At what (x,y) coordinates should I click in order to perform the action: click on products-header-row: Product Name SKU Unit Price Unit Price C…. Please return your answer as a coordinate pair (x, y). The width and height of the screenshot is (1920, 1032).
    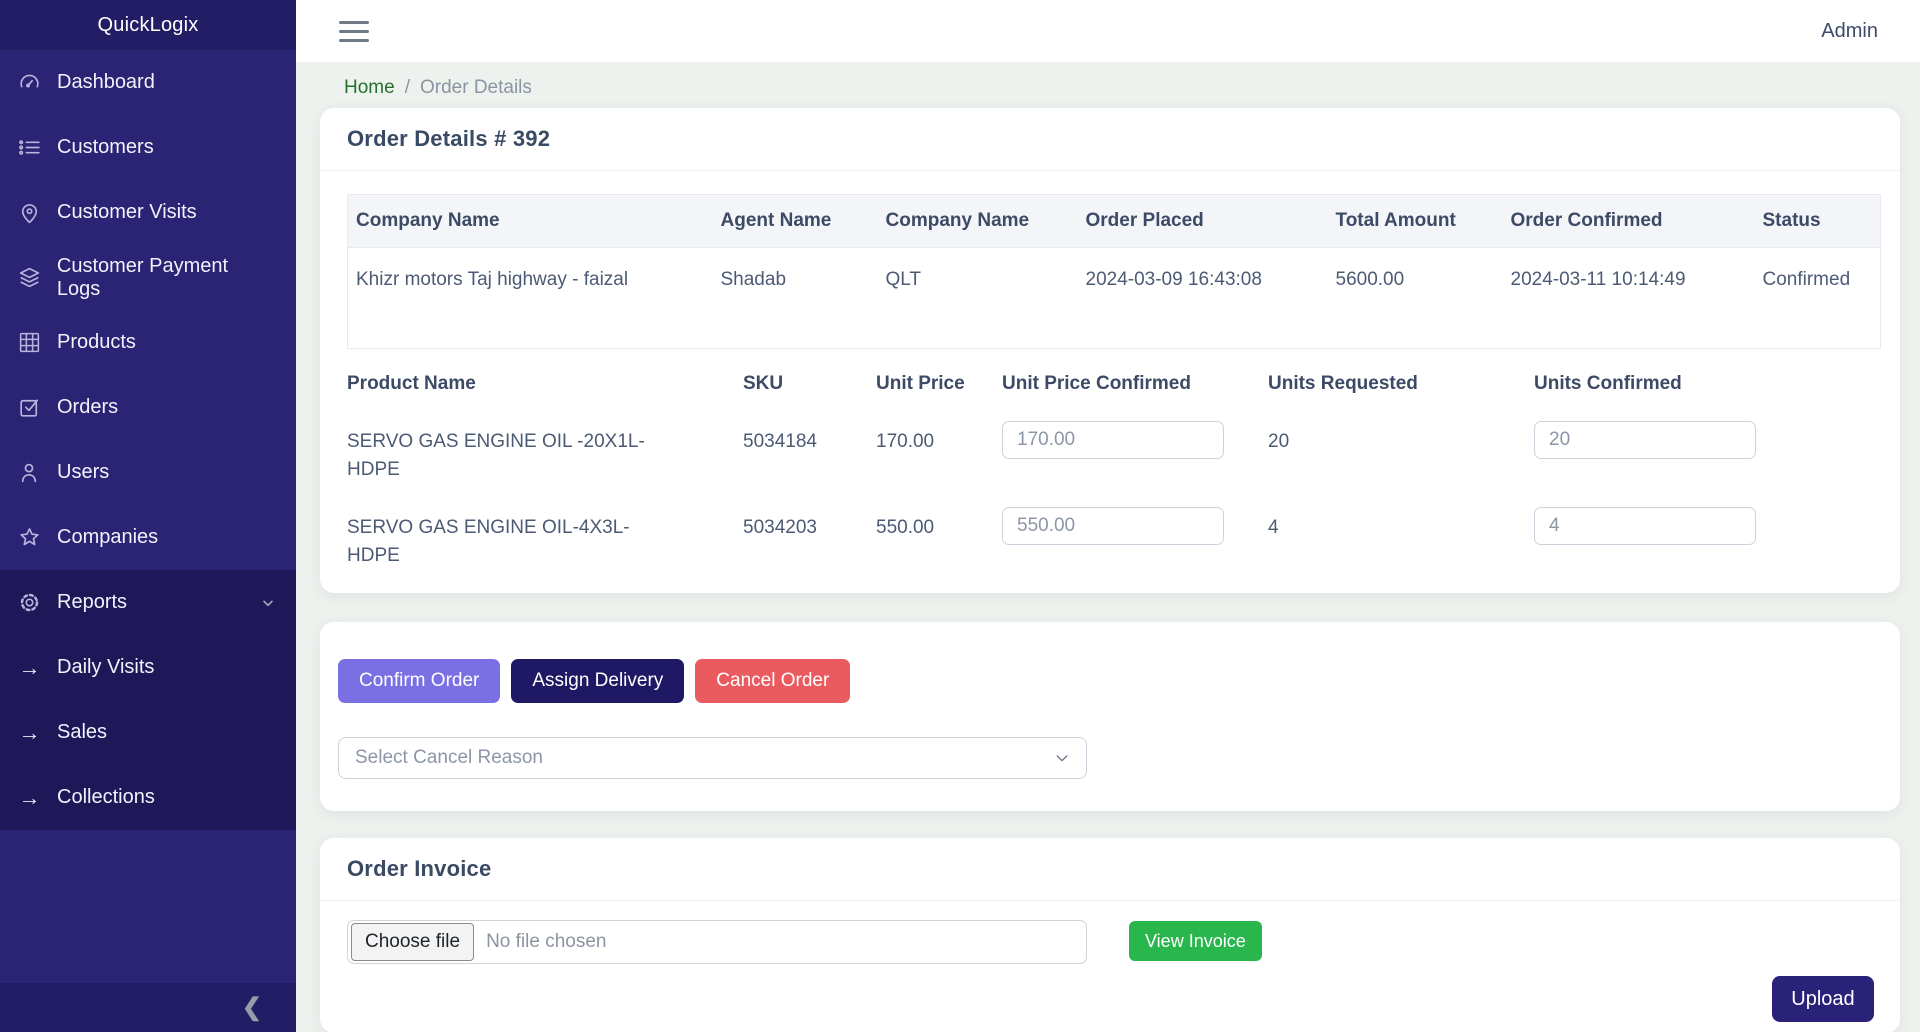
    Looking at the image, I should click on (1113, 385).